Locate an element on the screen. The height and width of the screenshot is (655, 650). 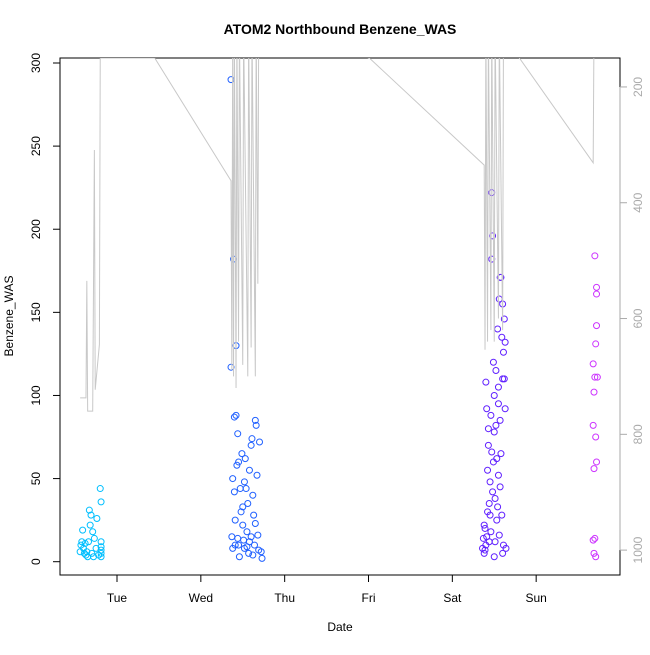
y-tick-label: 300 is located at coordinates (36, 63).